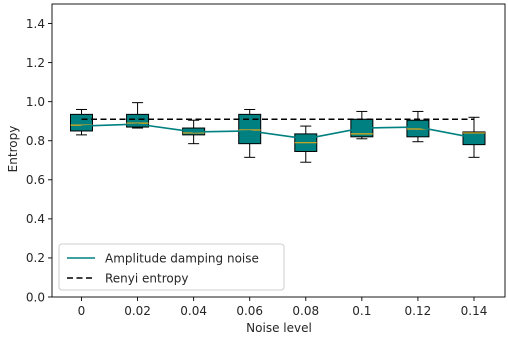 The height and width of the screenshot is (340, 508). I want to click on y-tick-label: 1.4, so click(35, 24).